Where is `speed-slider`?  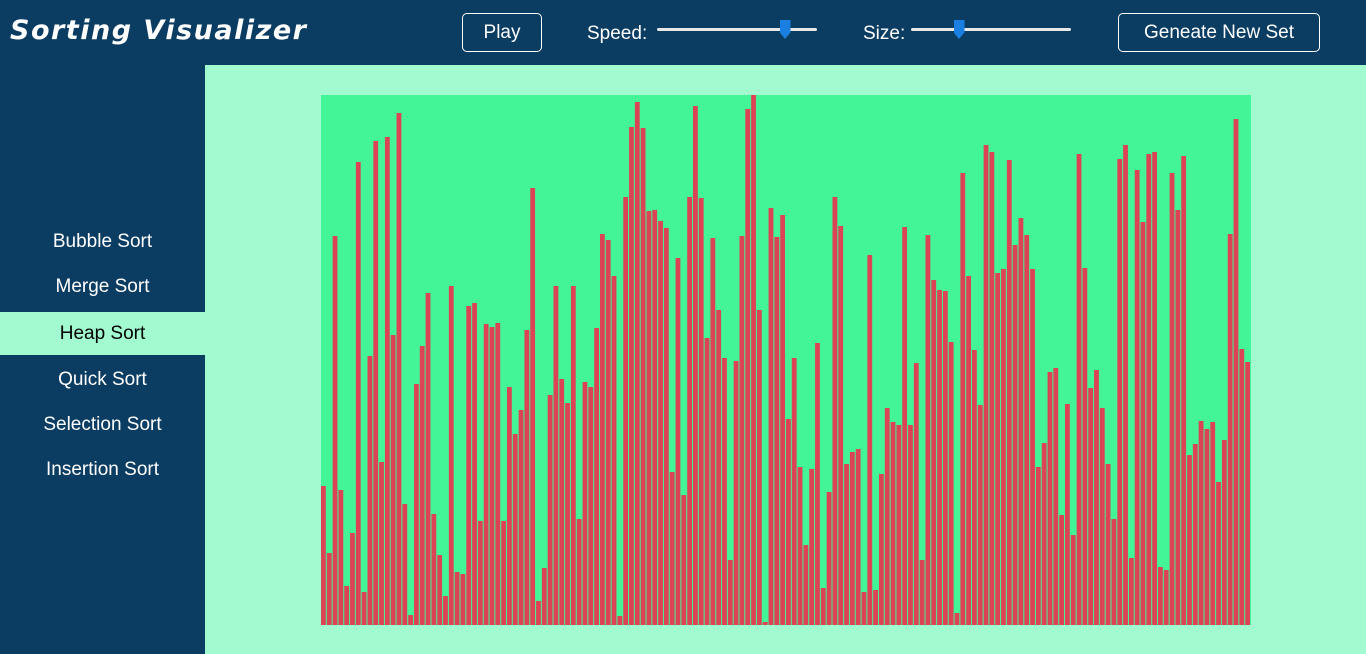 speed-slider is located at coordinates (737, 30).